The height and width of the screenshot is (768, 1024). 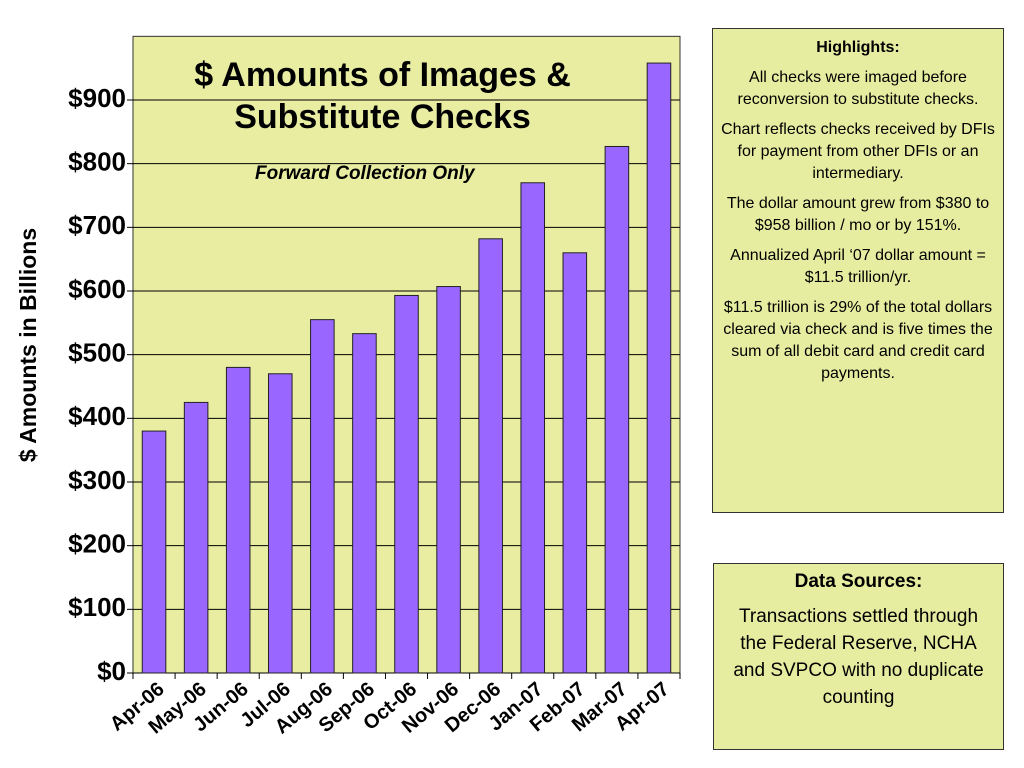 What do you see at coordinates (97, 289) in the screenshot?
I see `y-tick-label: $600` at bounding box center [97, 289].